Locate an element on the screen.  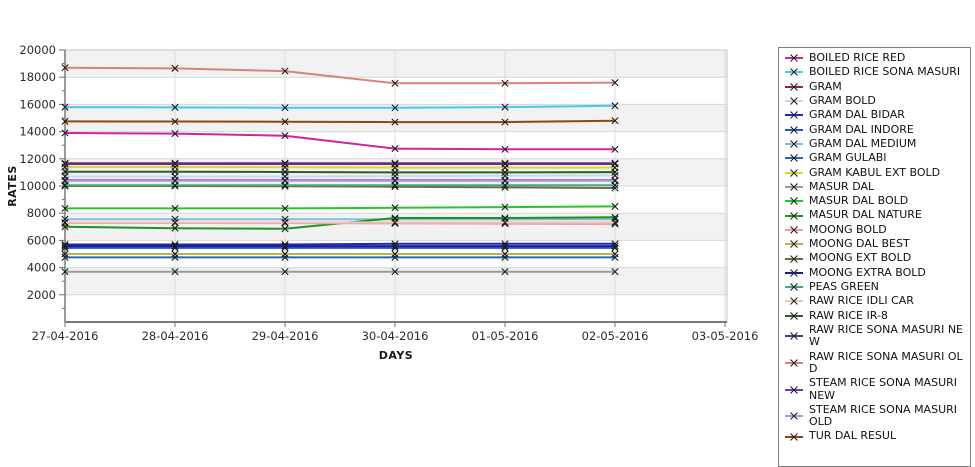
legend-item: GRAM KABUL EXT BOLD is located at coordinates (876, 172).